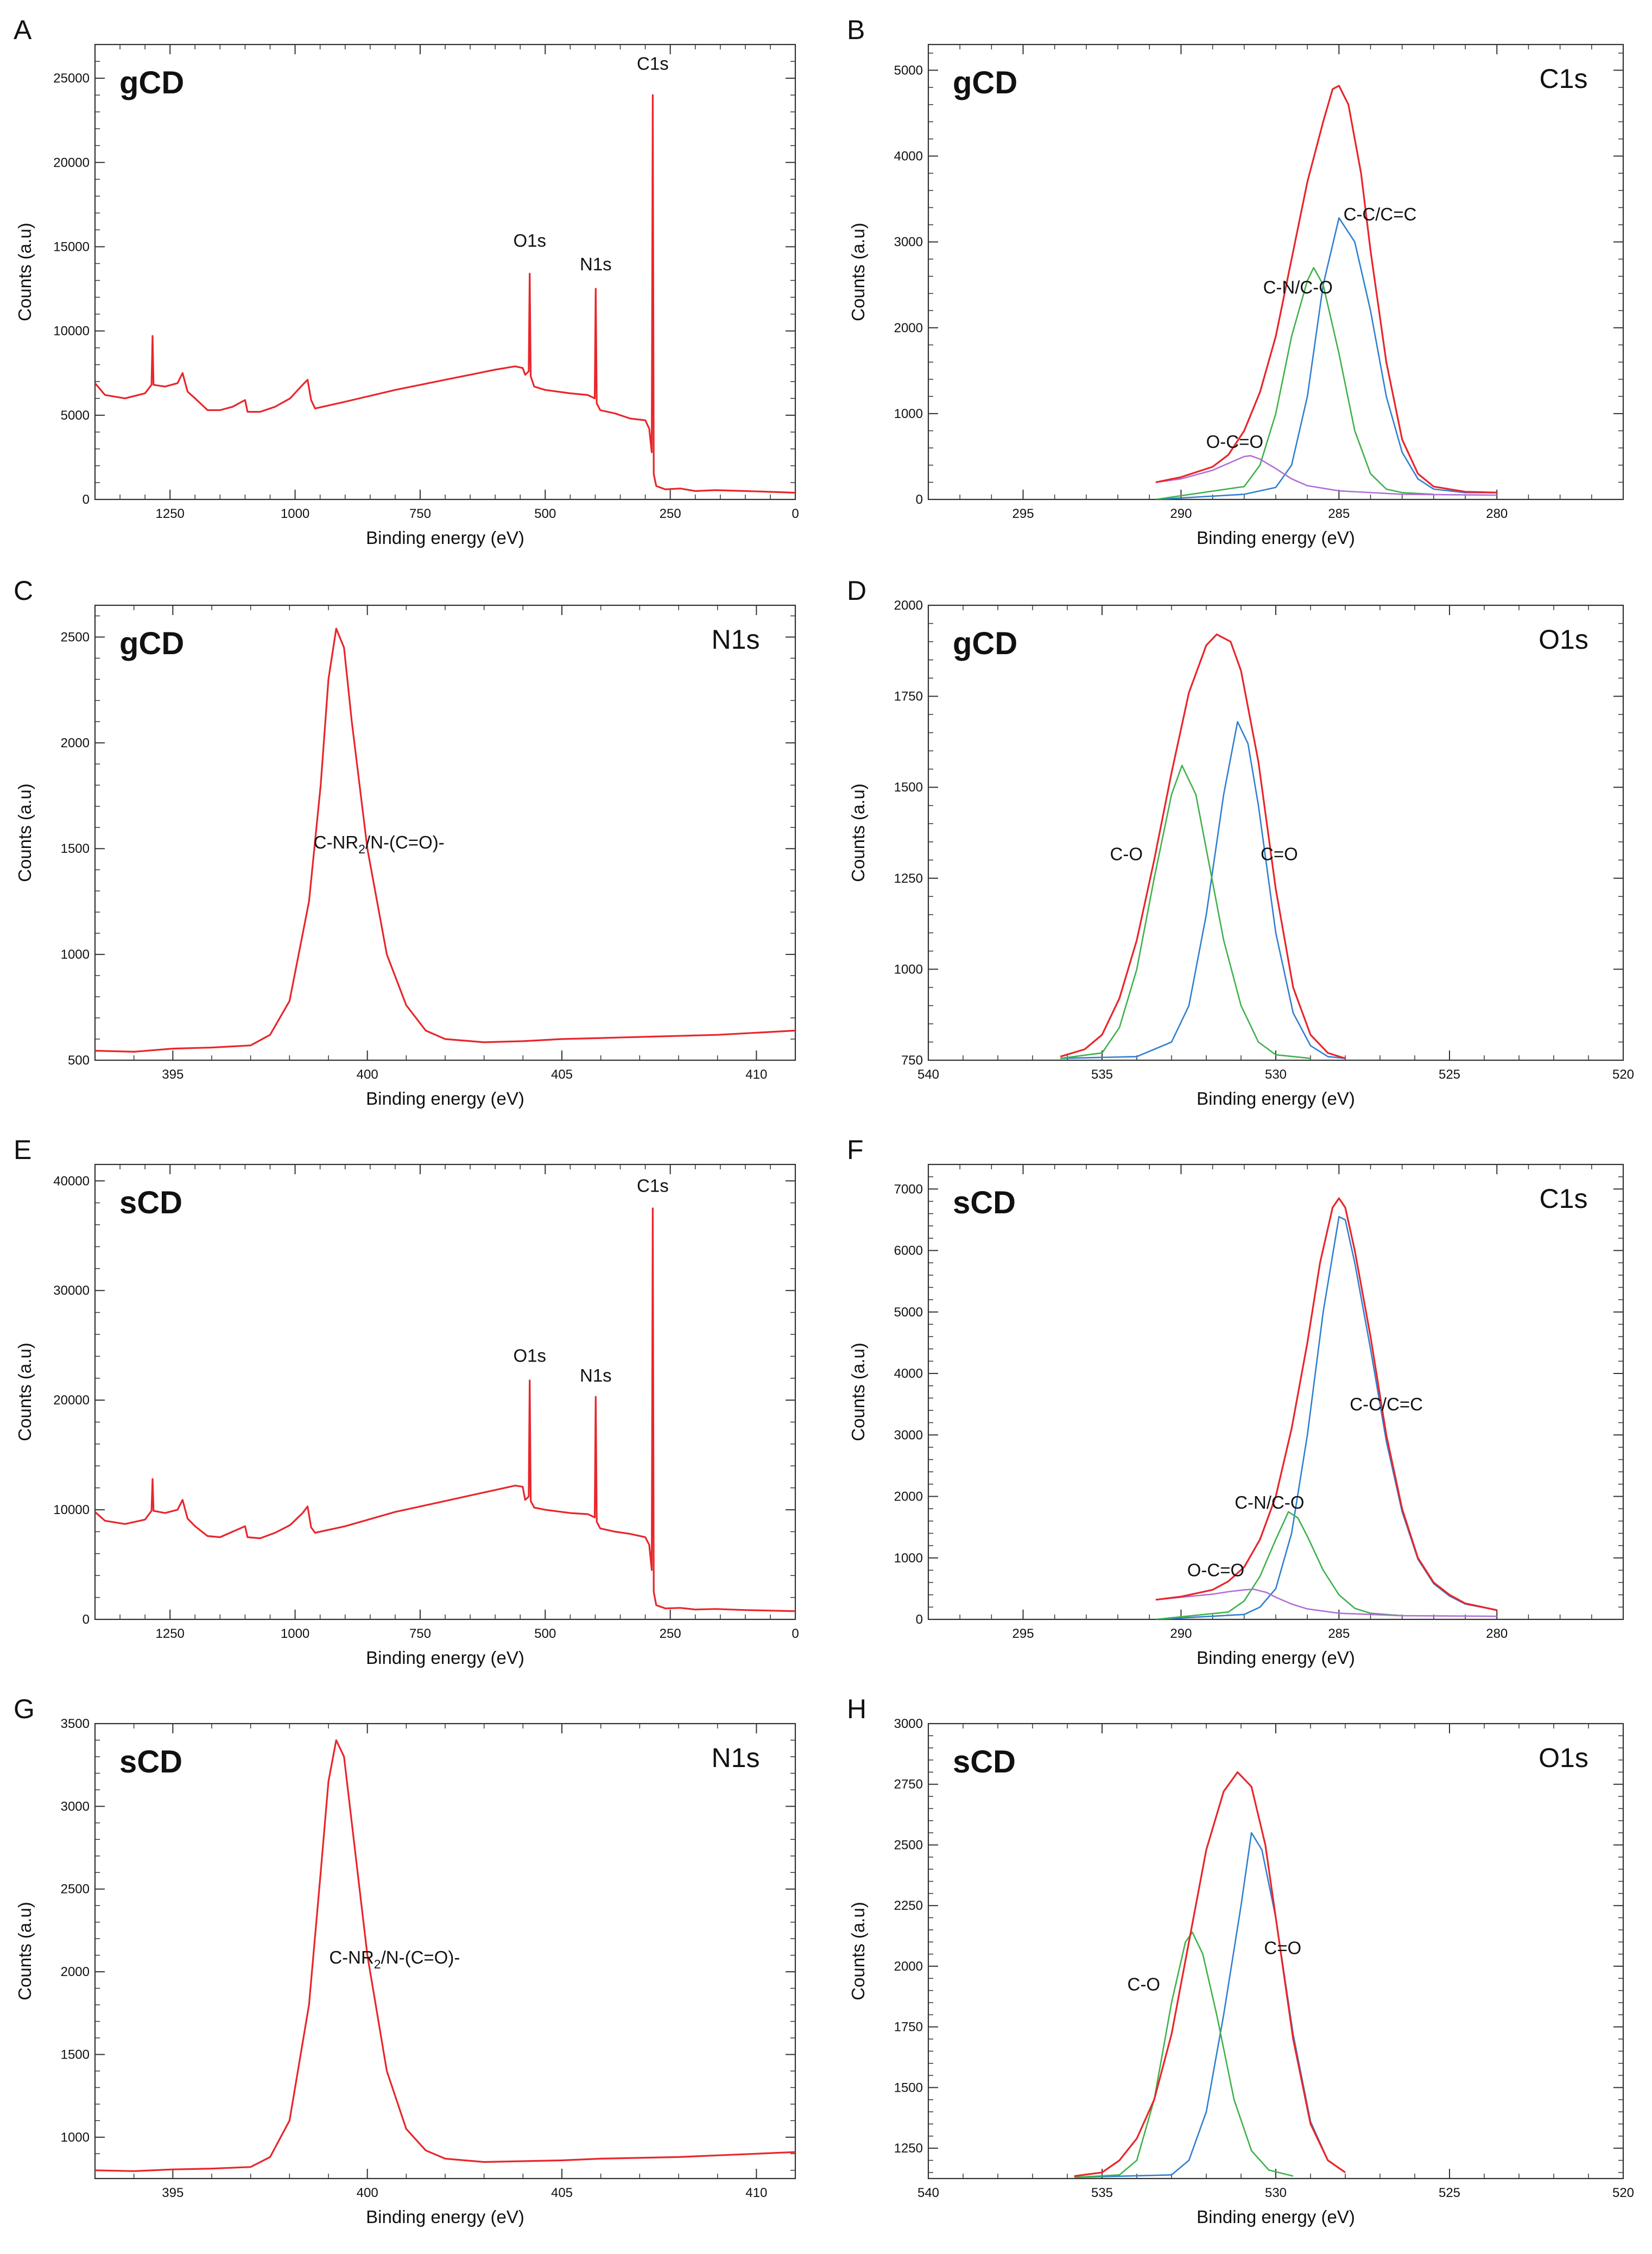  What do you see at coordinates (71, 246) in the screenshot?
I see `y-tick-label: 15000` at bounding box center [71, 246].